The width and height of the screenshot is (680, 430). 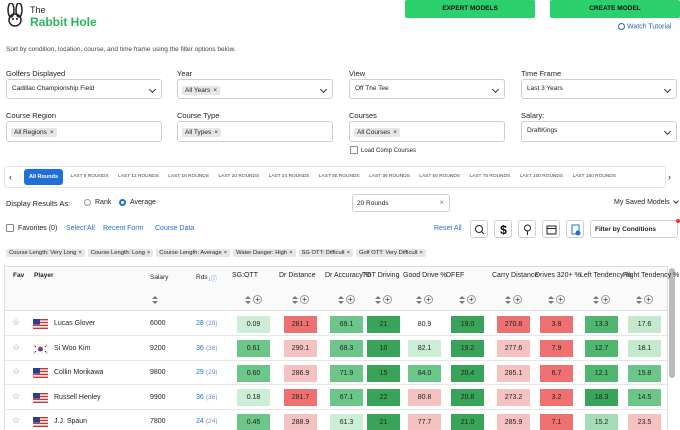 What do you see at coordinates (642, 202) in the screenshot?
I see `saved-models: My Saved Models` at bounding box center [642, 202].